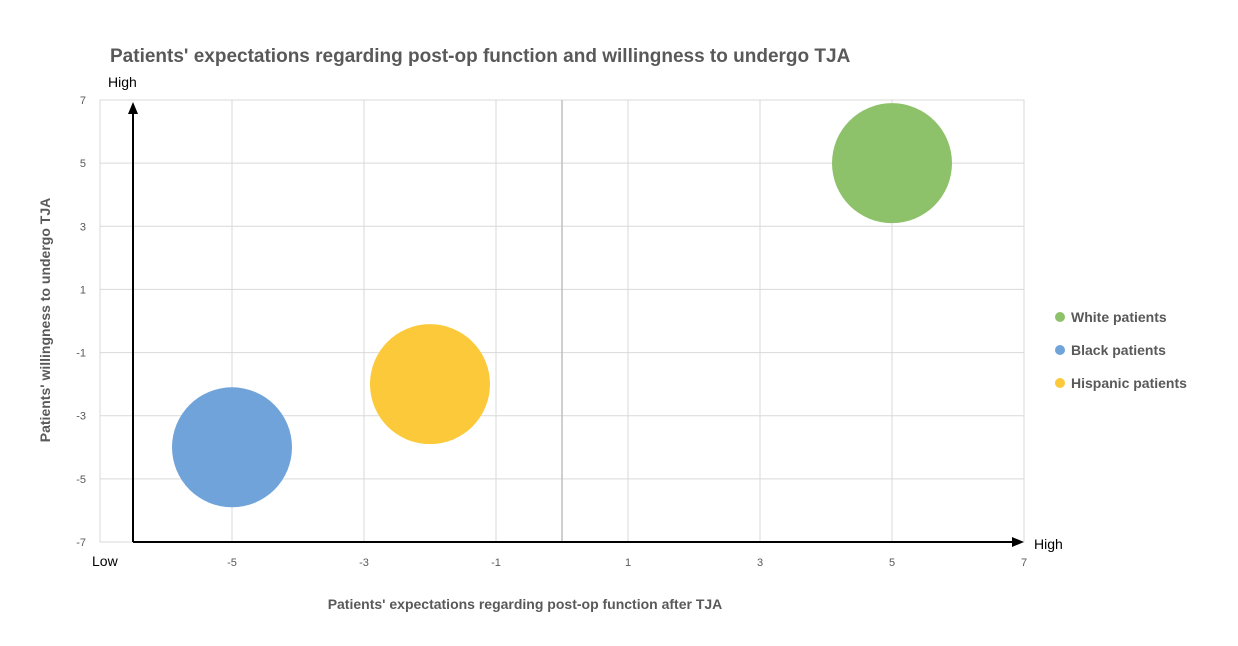 The height and width of the screenshot is (646, 1238). Describe the element at coordinates (1024, 563) in the screenshot. I see `x-tick-label: 7` at that location.